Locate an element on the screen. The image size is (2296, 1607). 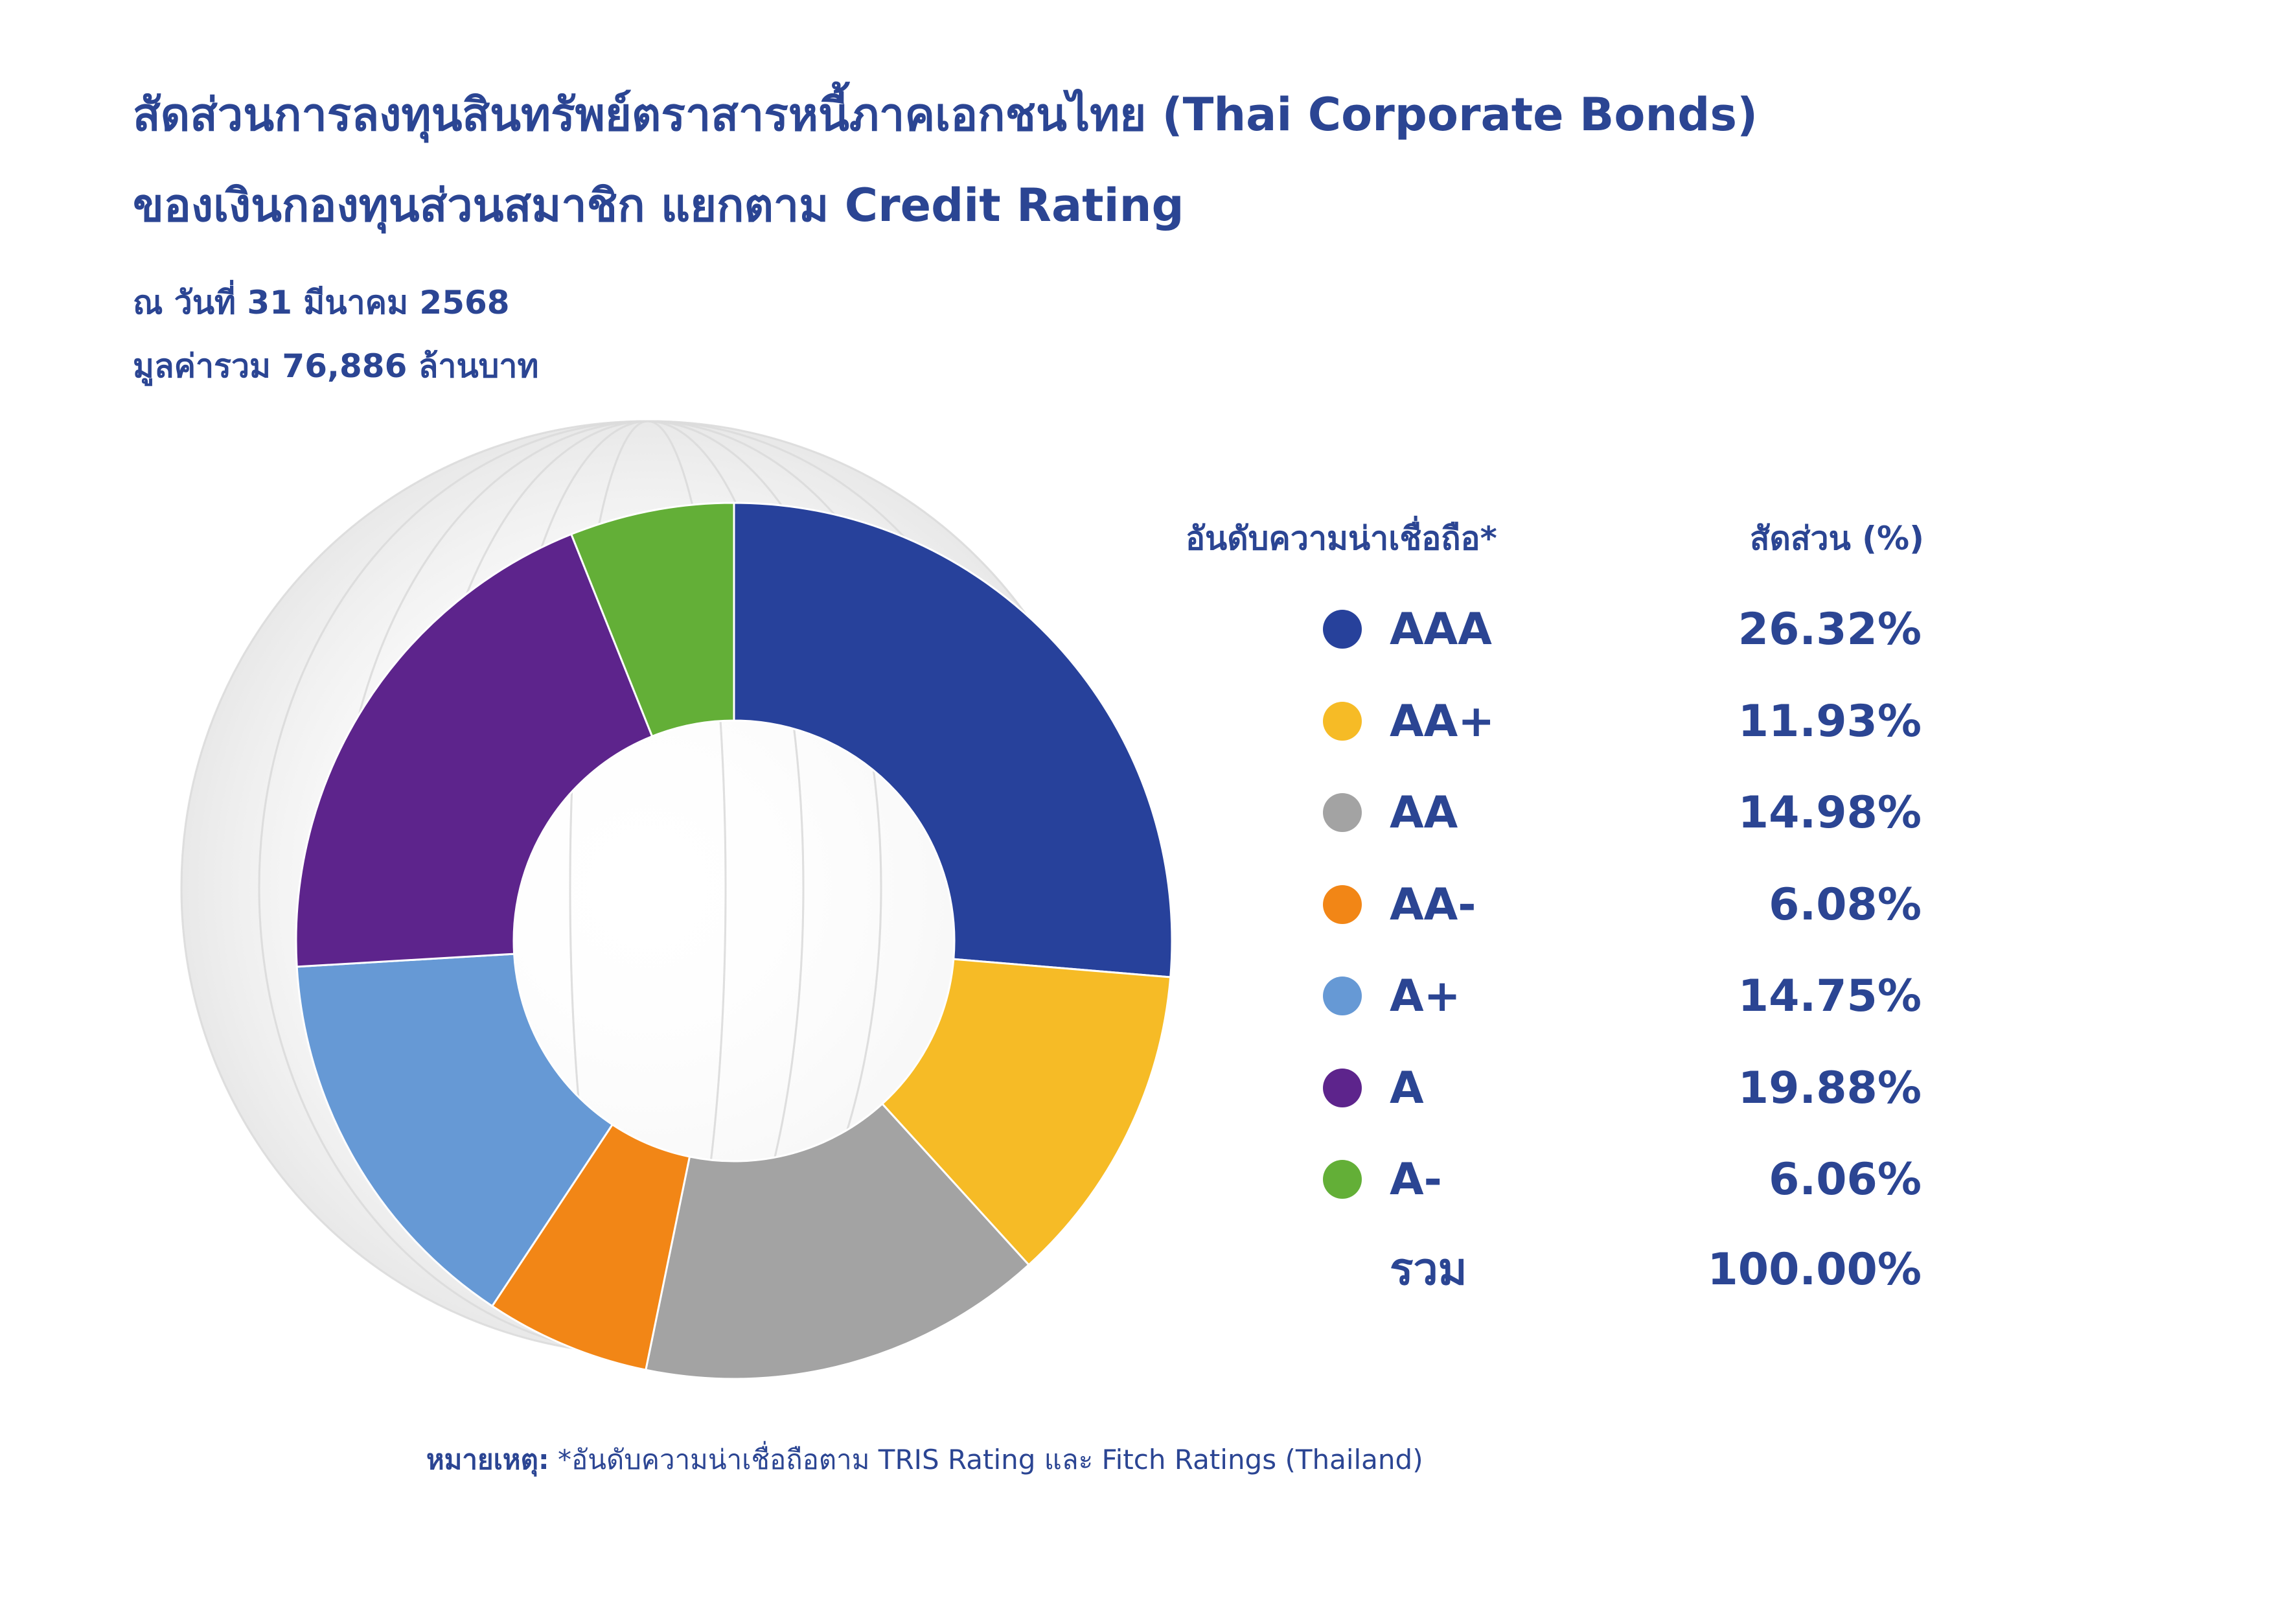
legend-swatch-a-minus is located at coordinates (1342, 1179).